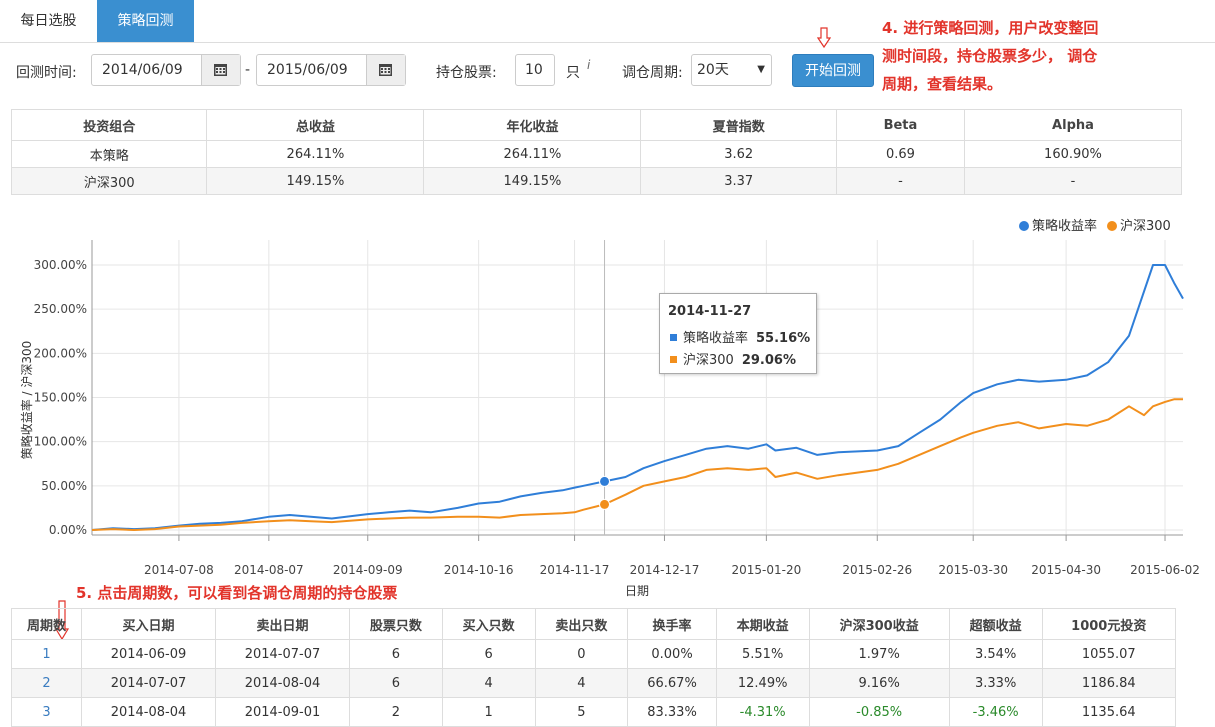  I want to click on chart-tooltip: 2014-11-27 策略收益率 55.16% 沪深300 29.06%, so click(738, 333).